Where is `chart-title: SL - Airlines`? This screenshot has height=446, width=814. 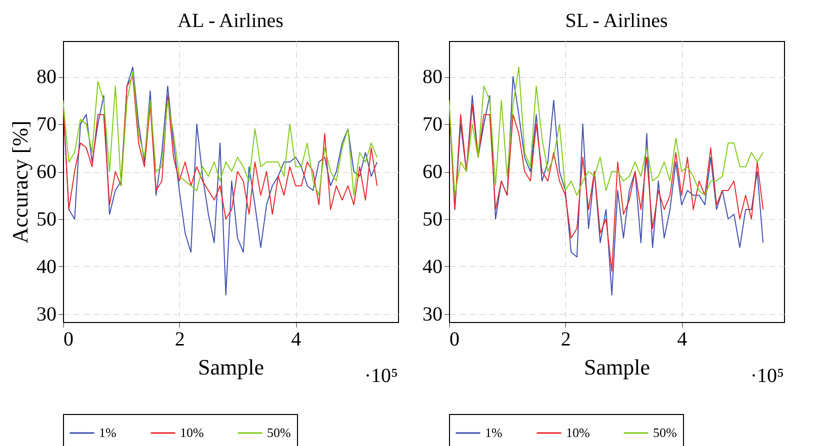
chart-title: SL - Airlines is located at coordinates (616, 21).